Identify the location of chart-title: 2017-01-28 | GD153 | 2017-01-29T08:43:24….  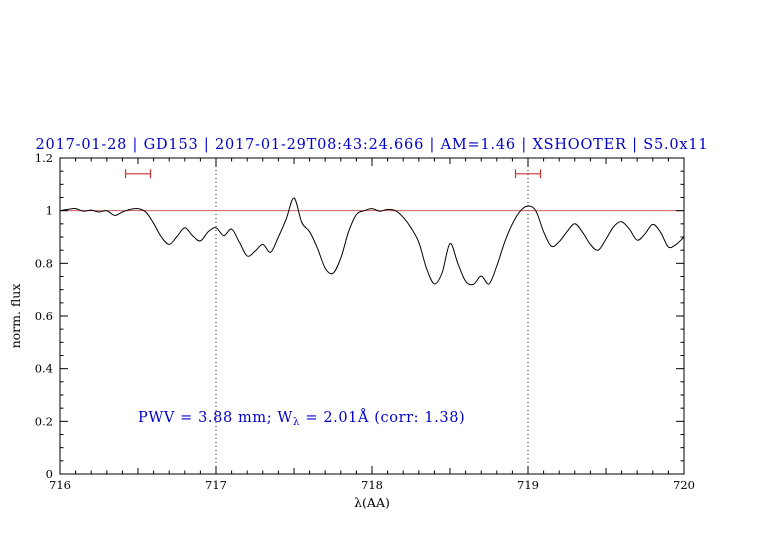
(372, 145).